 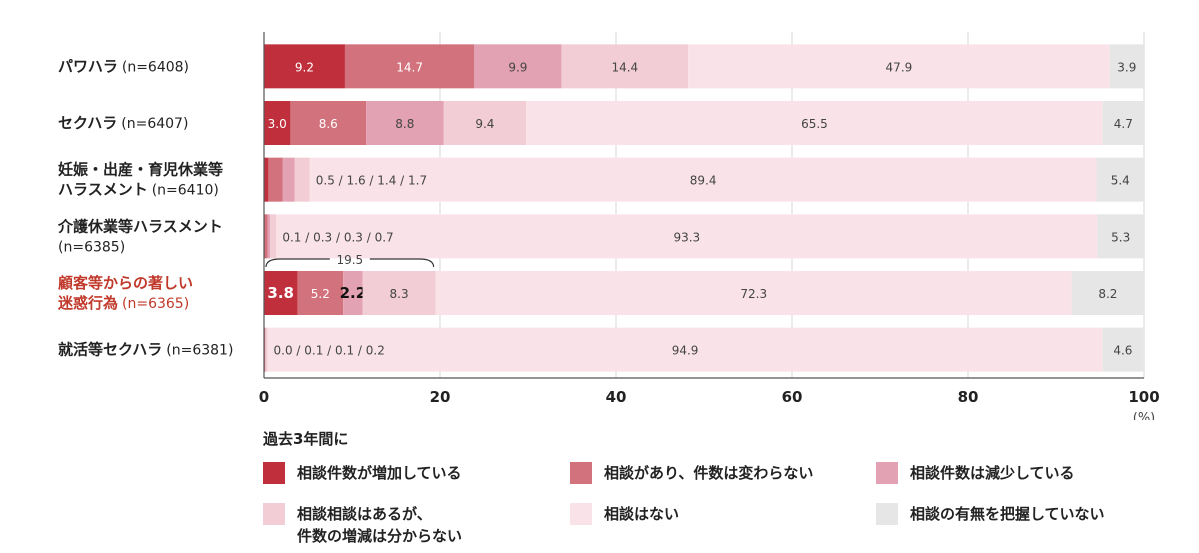 I want to click on bar-segment-r0-s1, so click(x=409, y=66).